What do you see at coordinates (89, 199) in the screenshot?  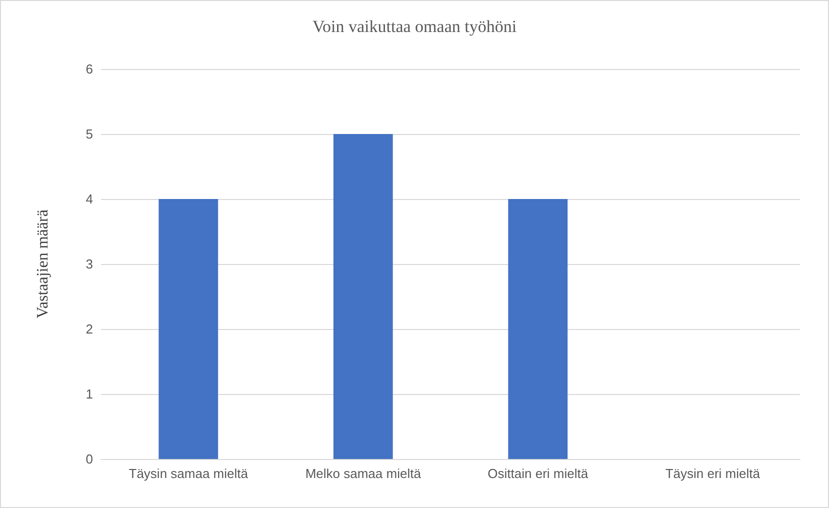 I see `y-tick-label: 4` at bounding box center [89, 199].